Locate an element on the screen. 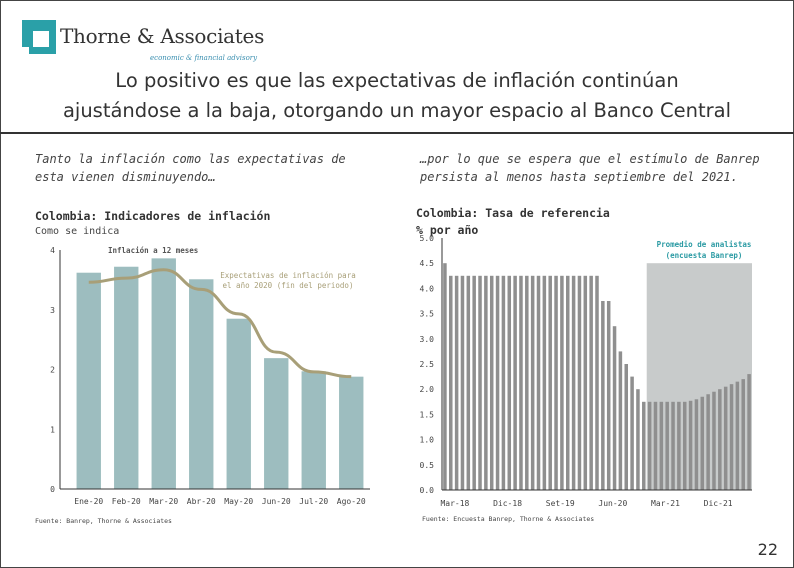  left-source: Fuente: Banrep, Thorne & Associates is located at coordinates (103, 521).